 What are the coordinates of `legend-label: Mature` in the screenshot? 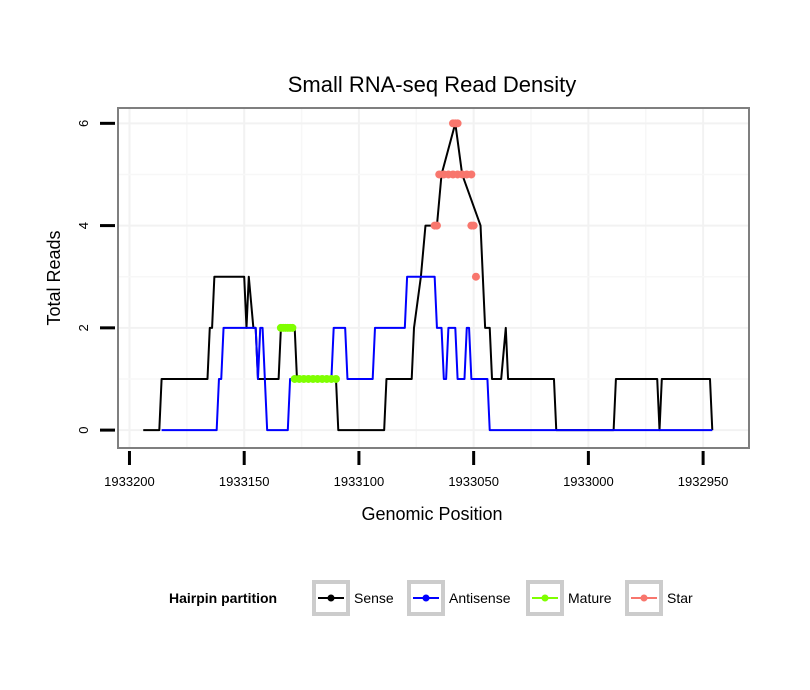 It's located at (590, 598).